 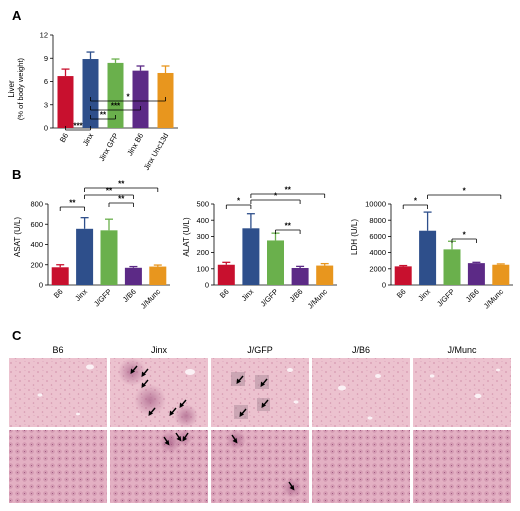 What do you see at coordinates (202, 236) in the screenshot?
I see `y-tick-label: 300` at bounding box center [202, 236].